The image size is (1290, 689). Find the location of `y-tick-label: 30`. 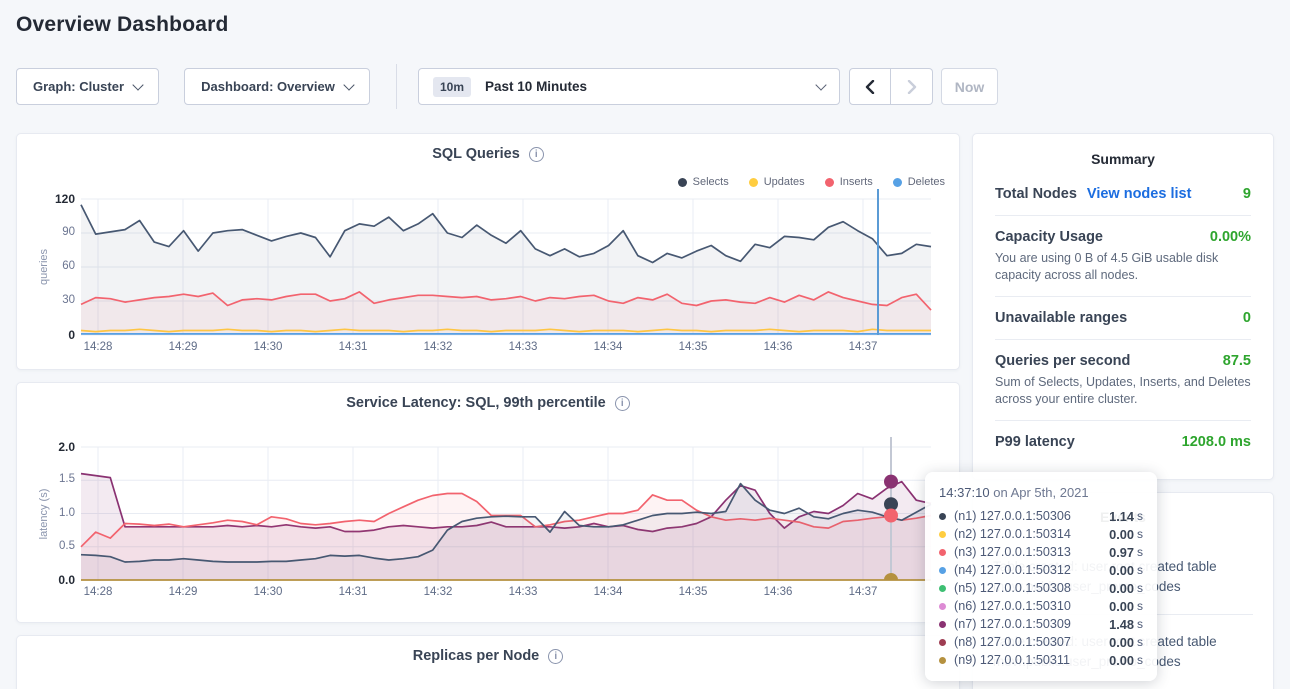

y-tick-label: 30 is located at coordinates (68, 300).